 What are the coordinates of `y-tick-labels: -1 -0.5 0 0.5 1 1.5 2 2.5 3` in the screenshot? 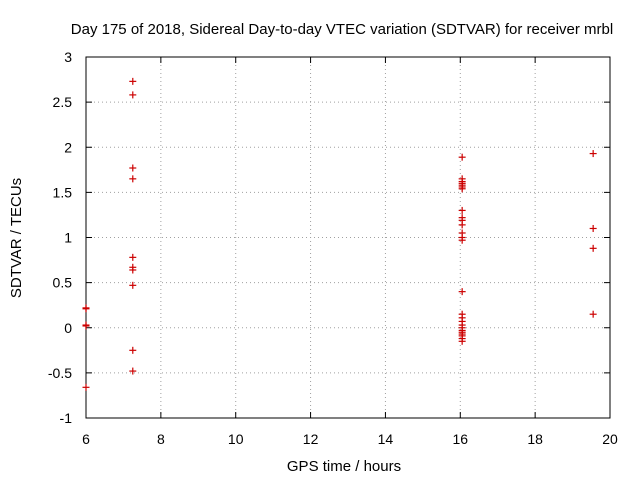 It's located at (60, 237).